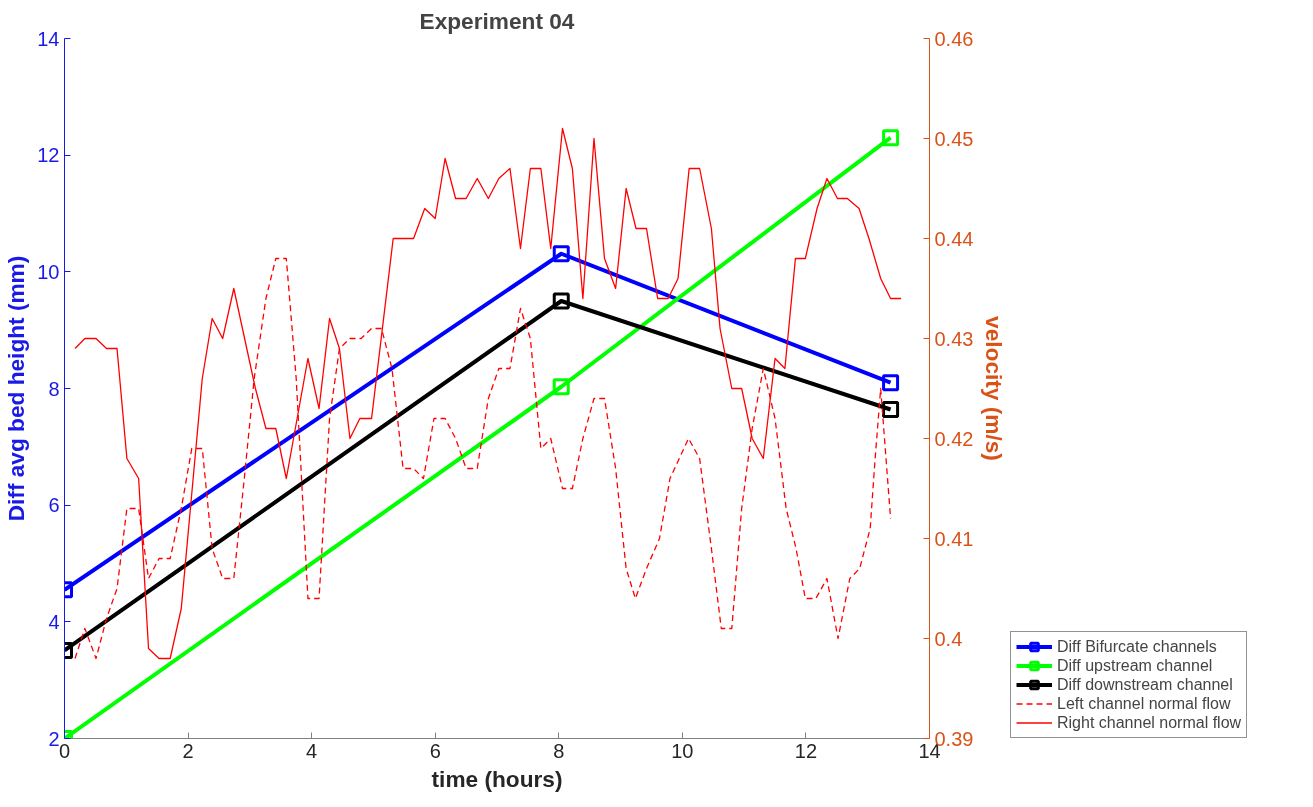  I want to click on y2-tick-label: 0.45, so click(954, 138).